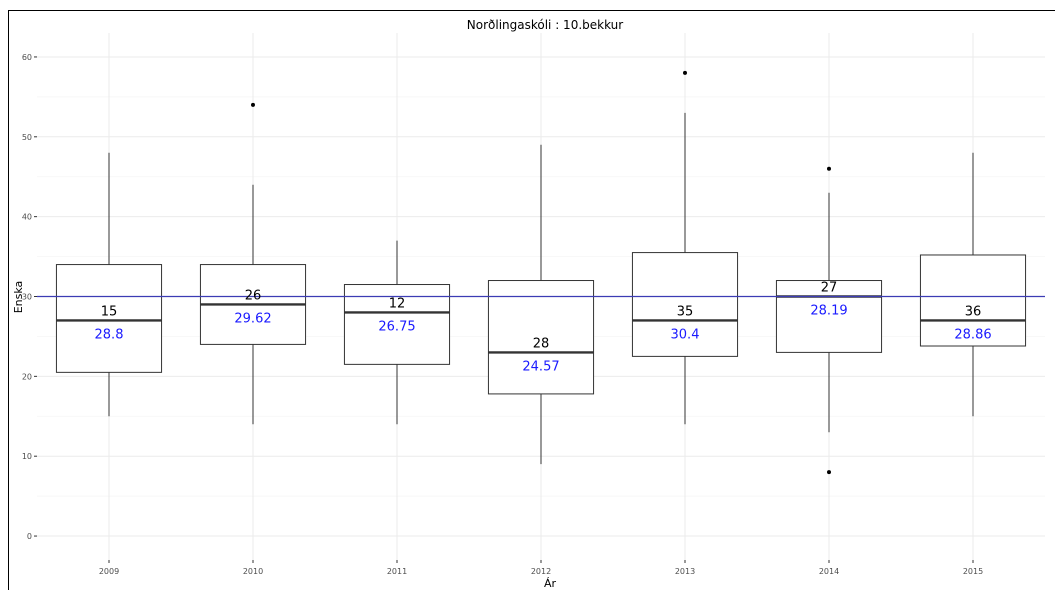  I want to click on box-2012, so click(541, 304).